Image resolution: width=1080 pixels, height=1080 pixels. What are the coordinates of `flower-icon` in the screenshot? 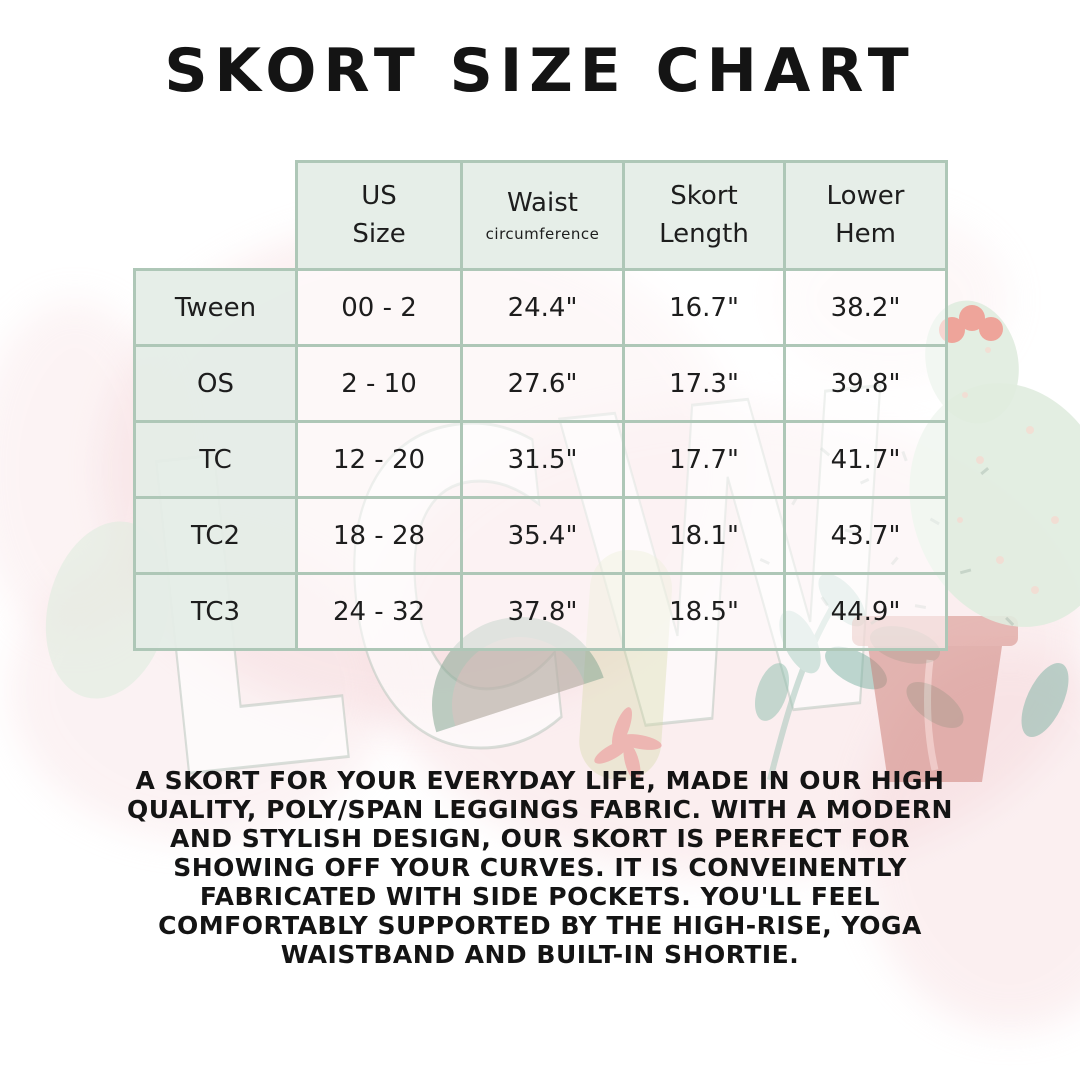 It's located at (628, 744).